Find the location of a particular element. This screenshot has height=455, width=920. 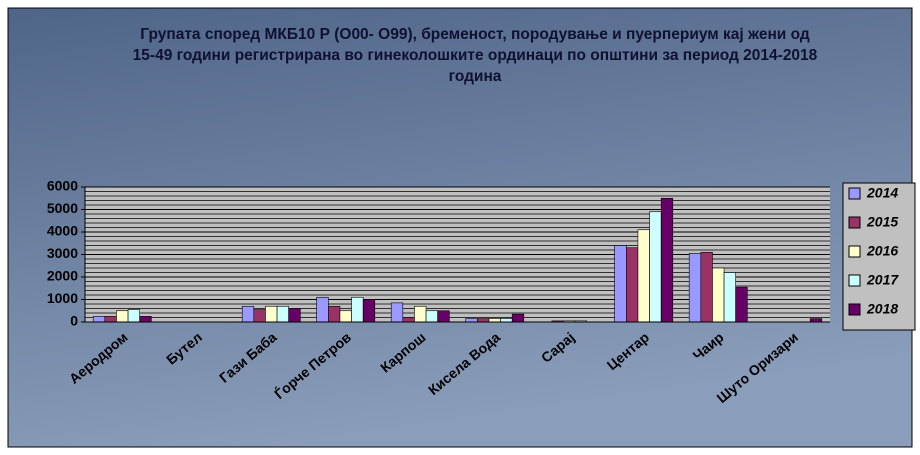

y-tick-label: 3000 is located at coordinates (62, 253).